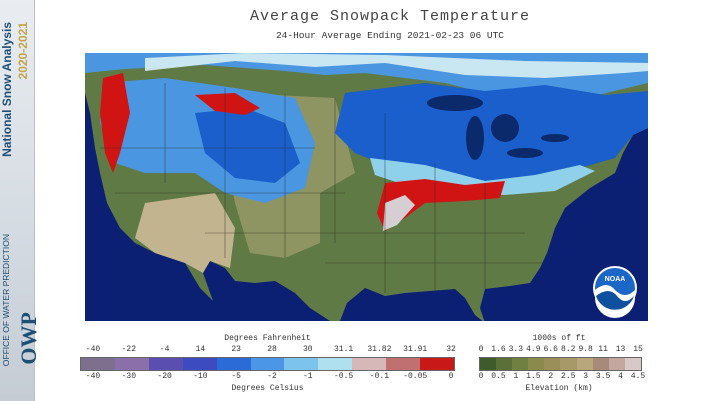 The image size is (701, 401). What do you see at coordinates (236, 349) in the screenshot?
I see `temp-f-tick: 23` at bounding box center [236, 349].